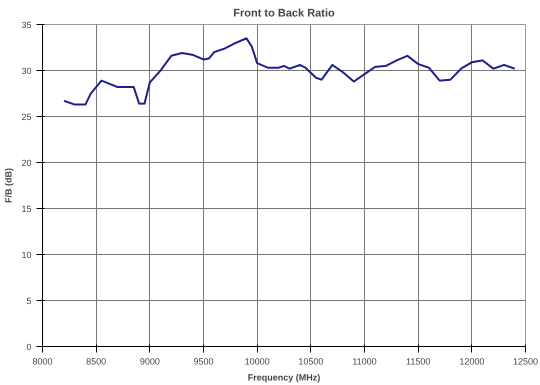  What do you see at coordinates (26, 71) in the screenshot?
I see `y-tick-label: 30` at bounding box center [26, 71].